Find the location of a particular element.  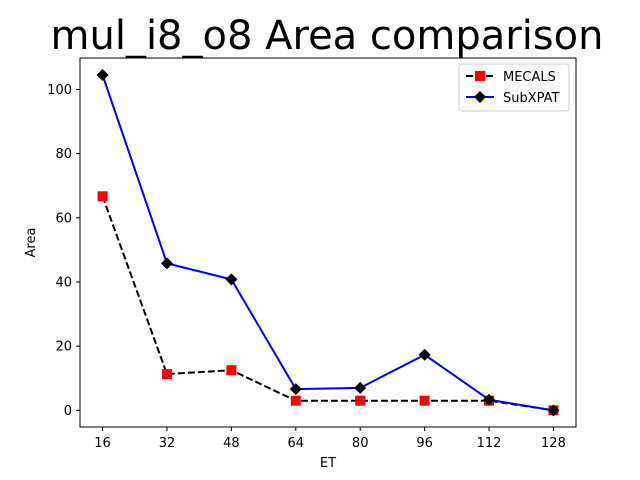

y-tick-label: 80 is located at coordinates (63, 154).